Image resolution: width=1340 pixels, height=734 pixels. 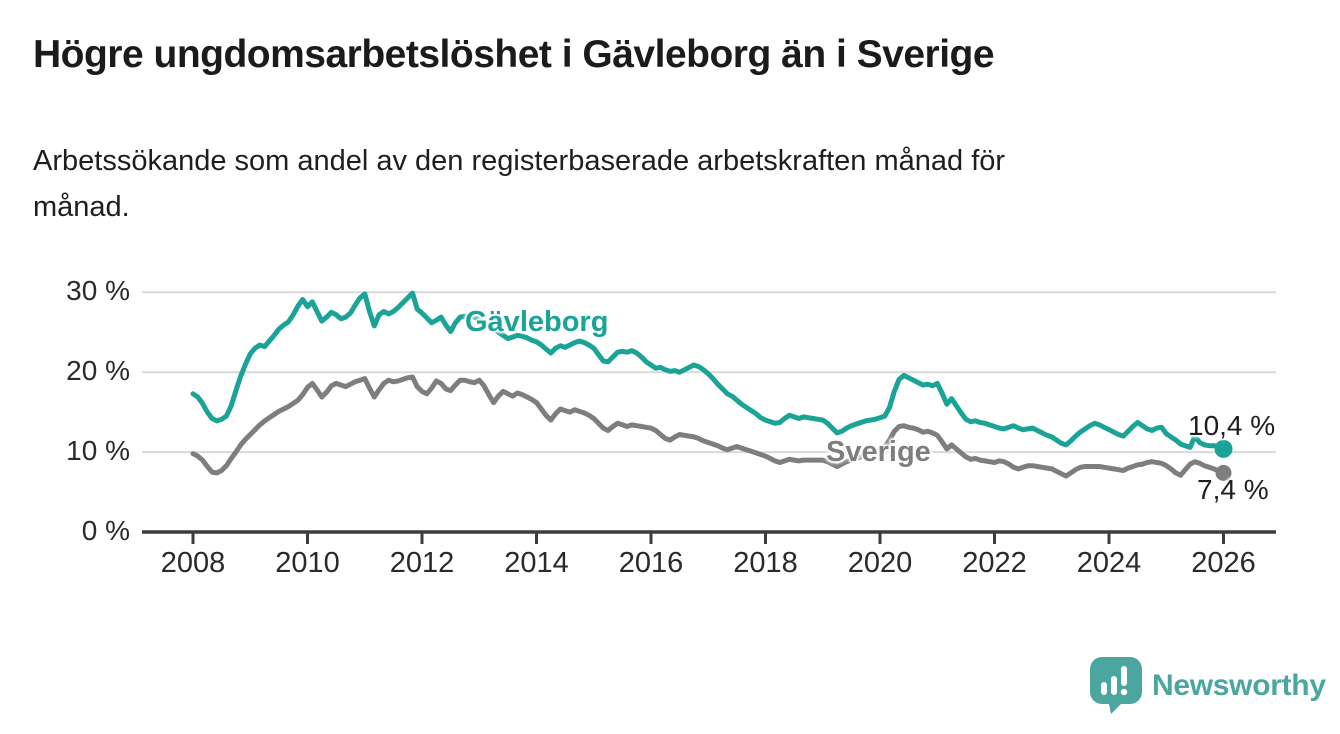 What do you see at coordinates (1116, 685) in the screenshot?
I see `newsworthy-logo-icon` at bounding box center [1116, 685].